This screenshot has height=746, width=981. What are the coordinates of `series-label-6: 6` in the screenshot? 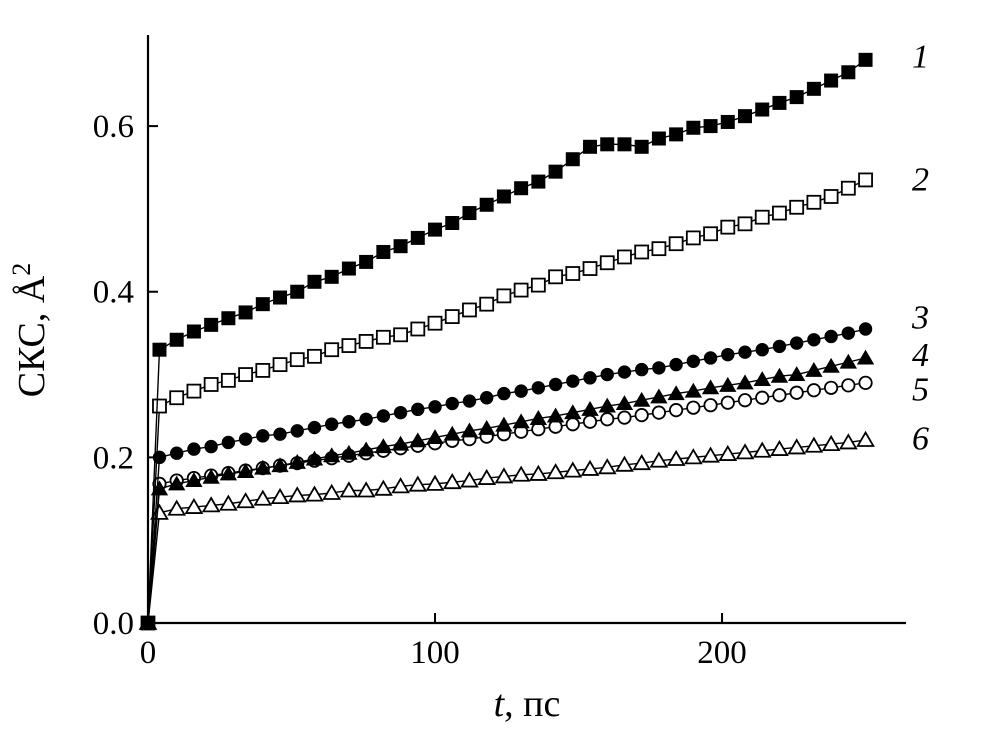 It's located at (920, 438).